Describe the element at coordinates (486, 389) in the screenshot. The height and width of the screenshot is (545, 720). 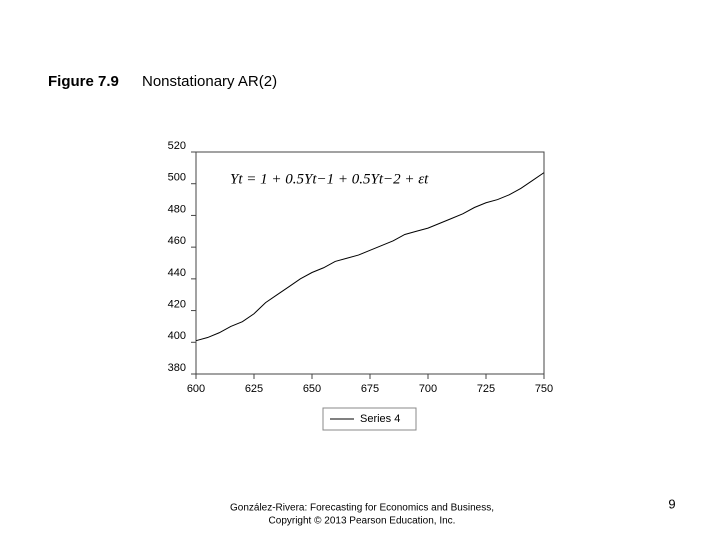
I see `x-tick-label: 725` at that location.